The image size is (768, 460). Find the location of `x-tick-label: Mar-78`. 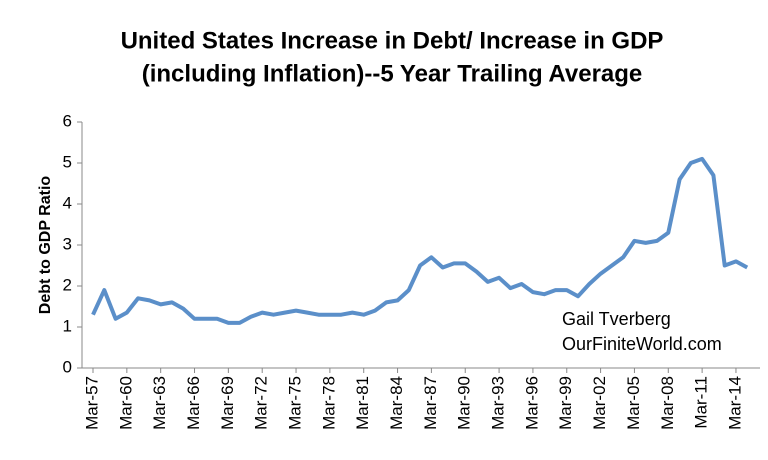

x-tick-label: Mar-78 is located at coordinates (328, 403).